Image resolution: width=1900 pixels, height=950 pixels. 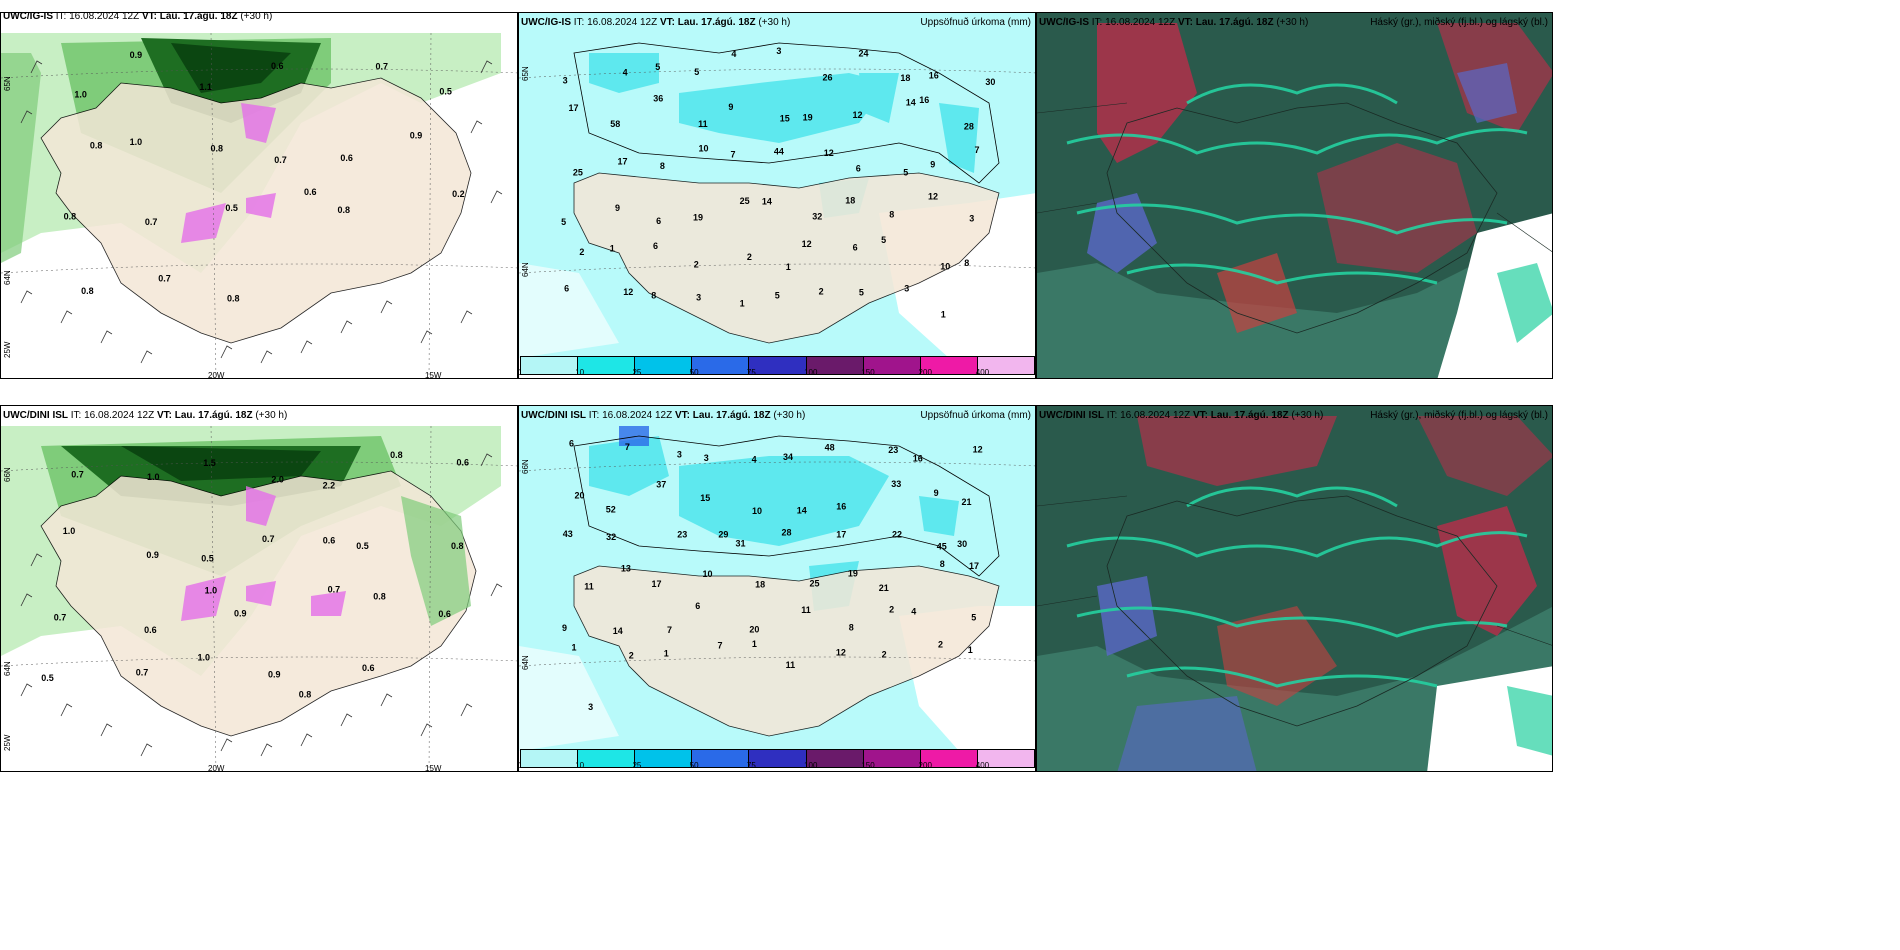 I want to click on value-label: 13, so click(x=626, y=569).